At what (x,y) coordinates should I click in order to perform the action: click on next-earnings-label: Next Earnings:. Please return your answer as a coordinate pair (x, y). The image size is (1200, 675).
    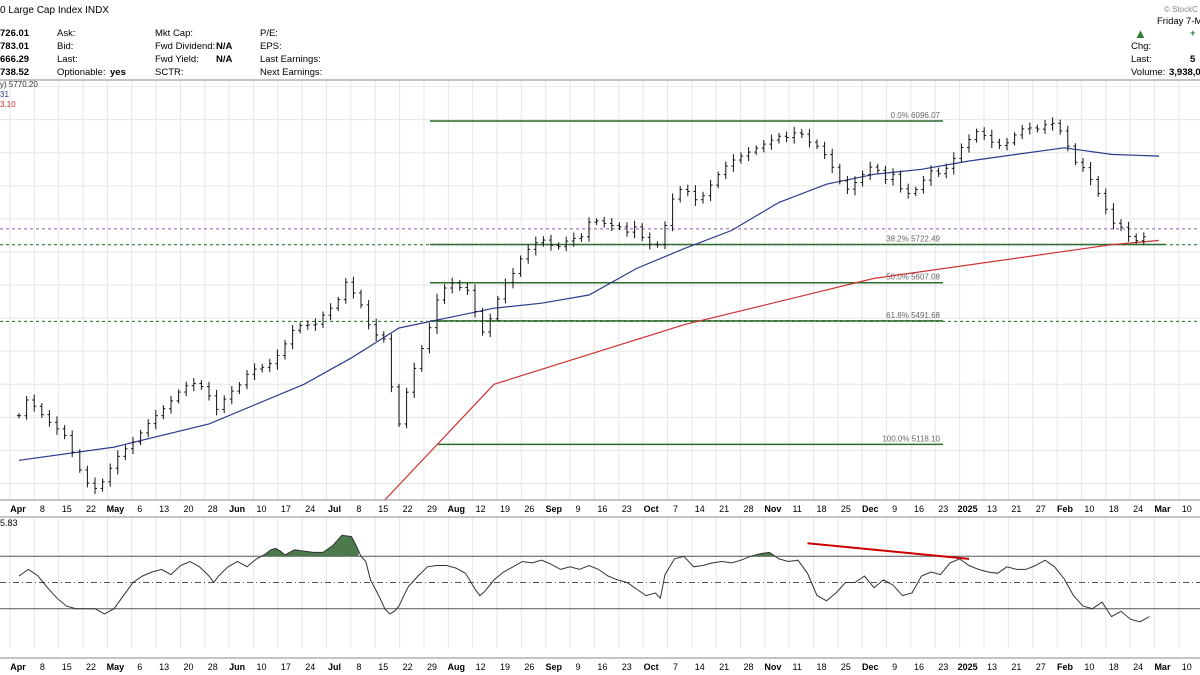
    Looking at the image, I should click on (291, 72).